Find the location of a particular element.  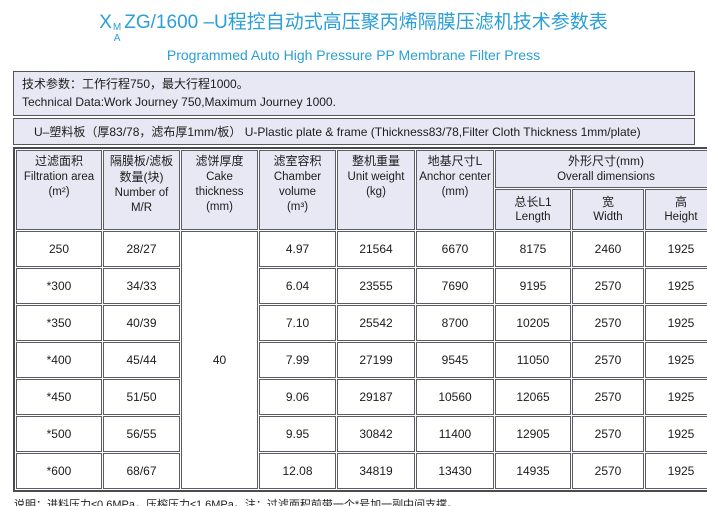

spec-cell: 10560 is located at coordinates (455, 397).